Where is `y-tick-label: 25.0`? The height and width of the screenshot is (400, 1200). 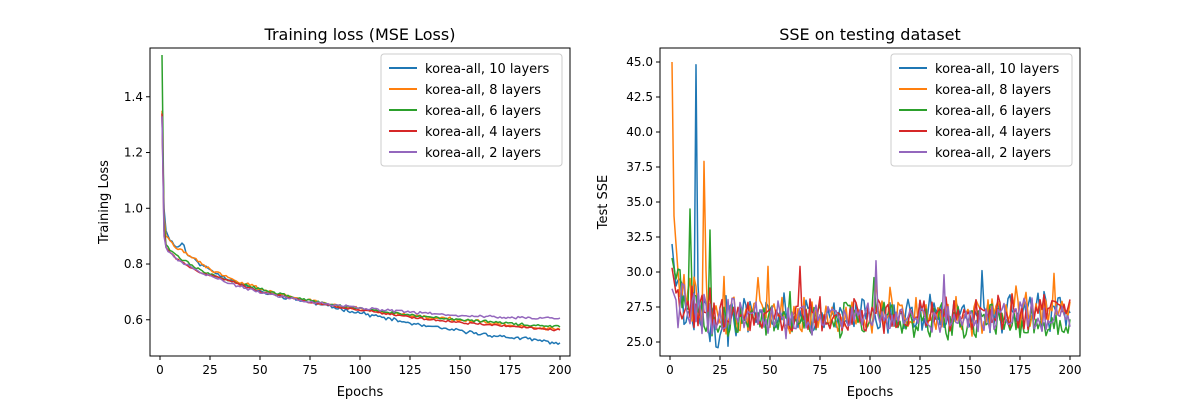
y-tick-label: 25.0 is located at coordinates (639, 342).